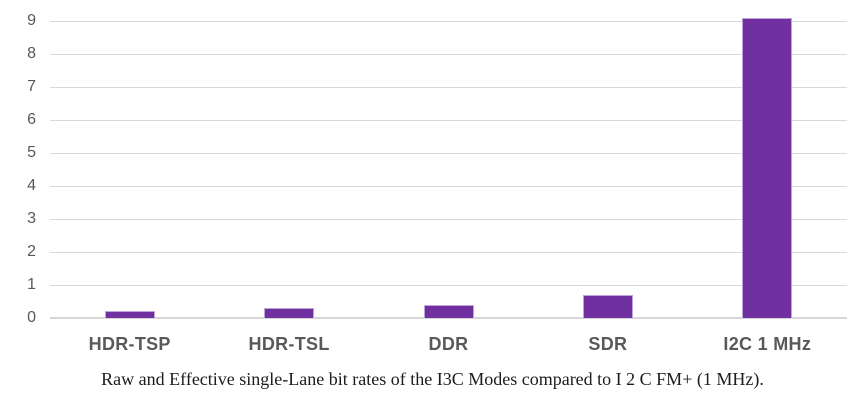  I want to click on bar-i2c-1-mhz, so click(767, 167).